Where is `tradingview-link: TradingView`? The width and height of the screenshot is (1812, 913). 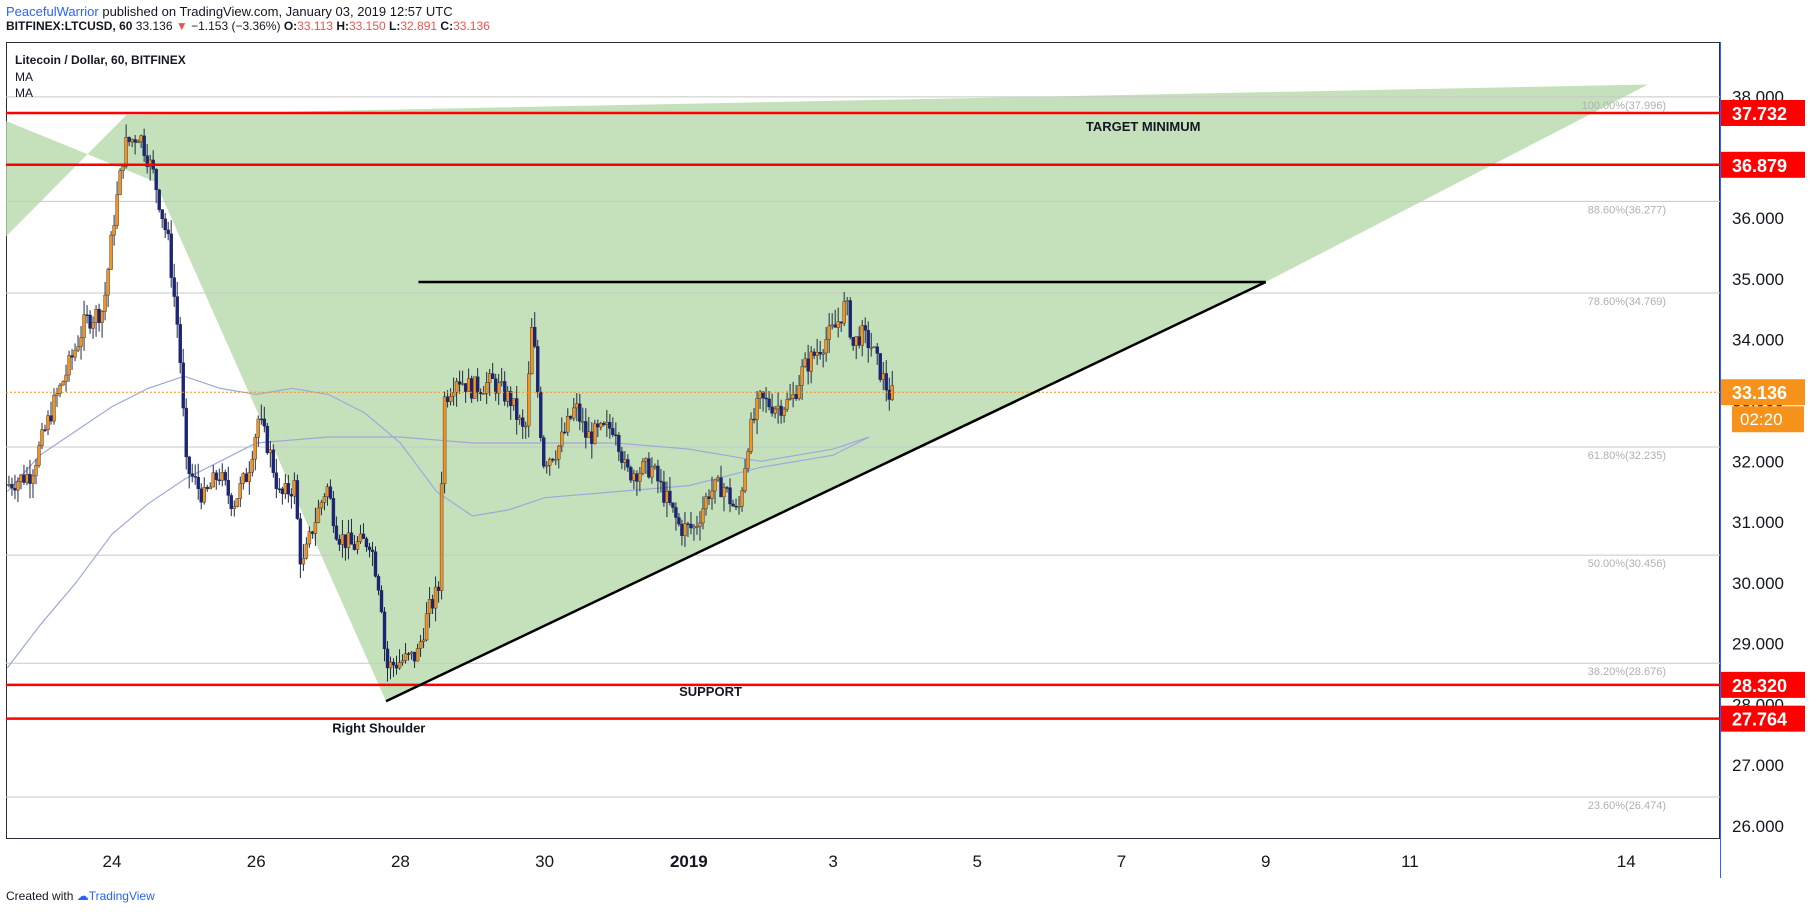 tradingview-link: TradingView is located at coordinates (121, 896).